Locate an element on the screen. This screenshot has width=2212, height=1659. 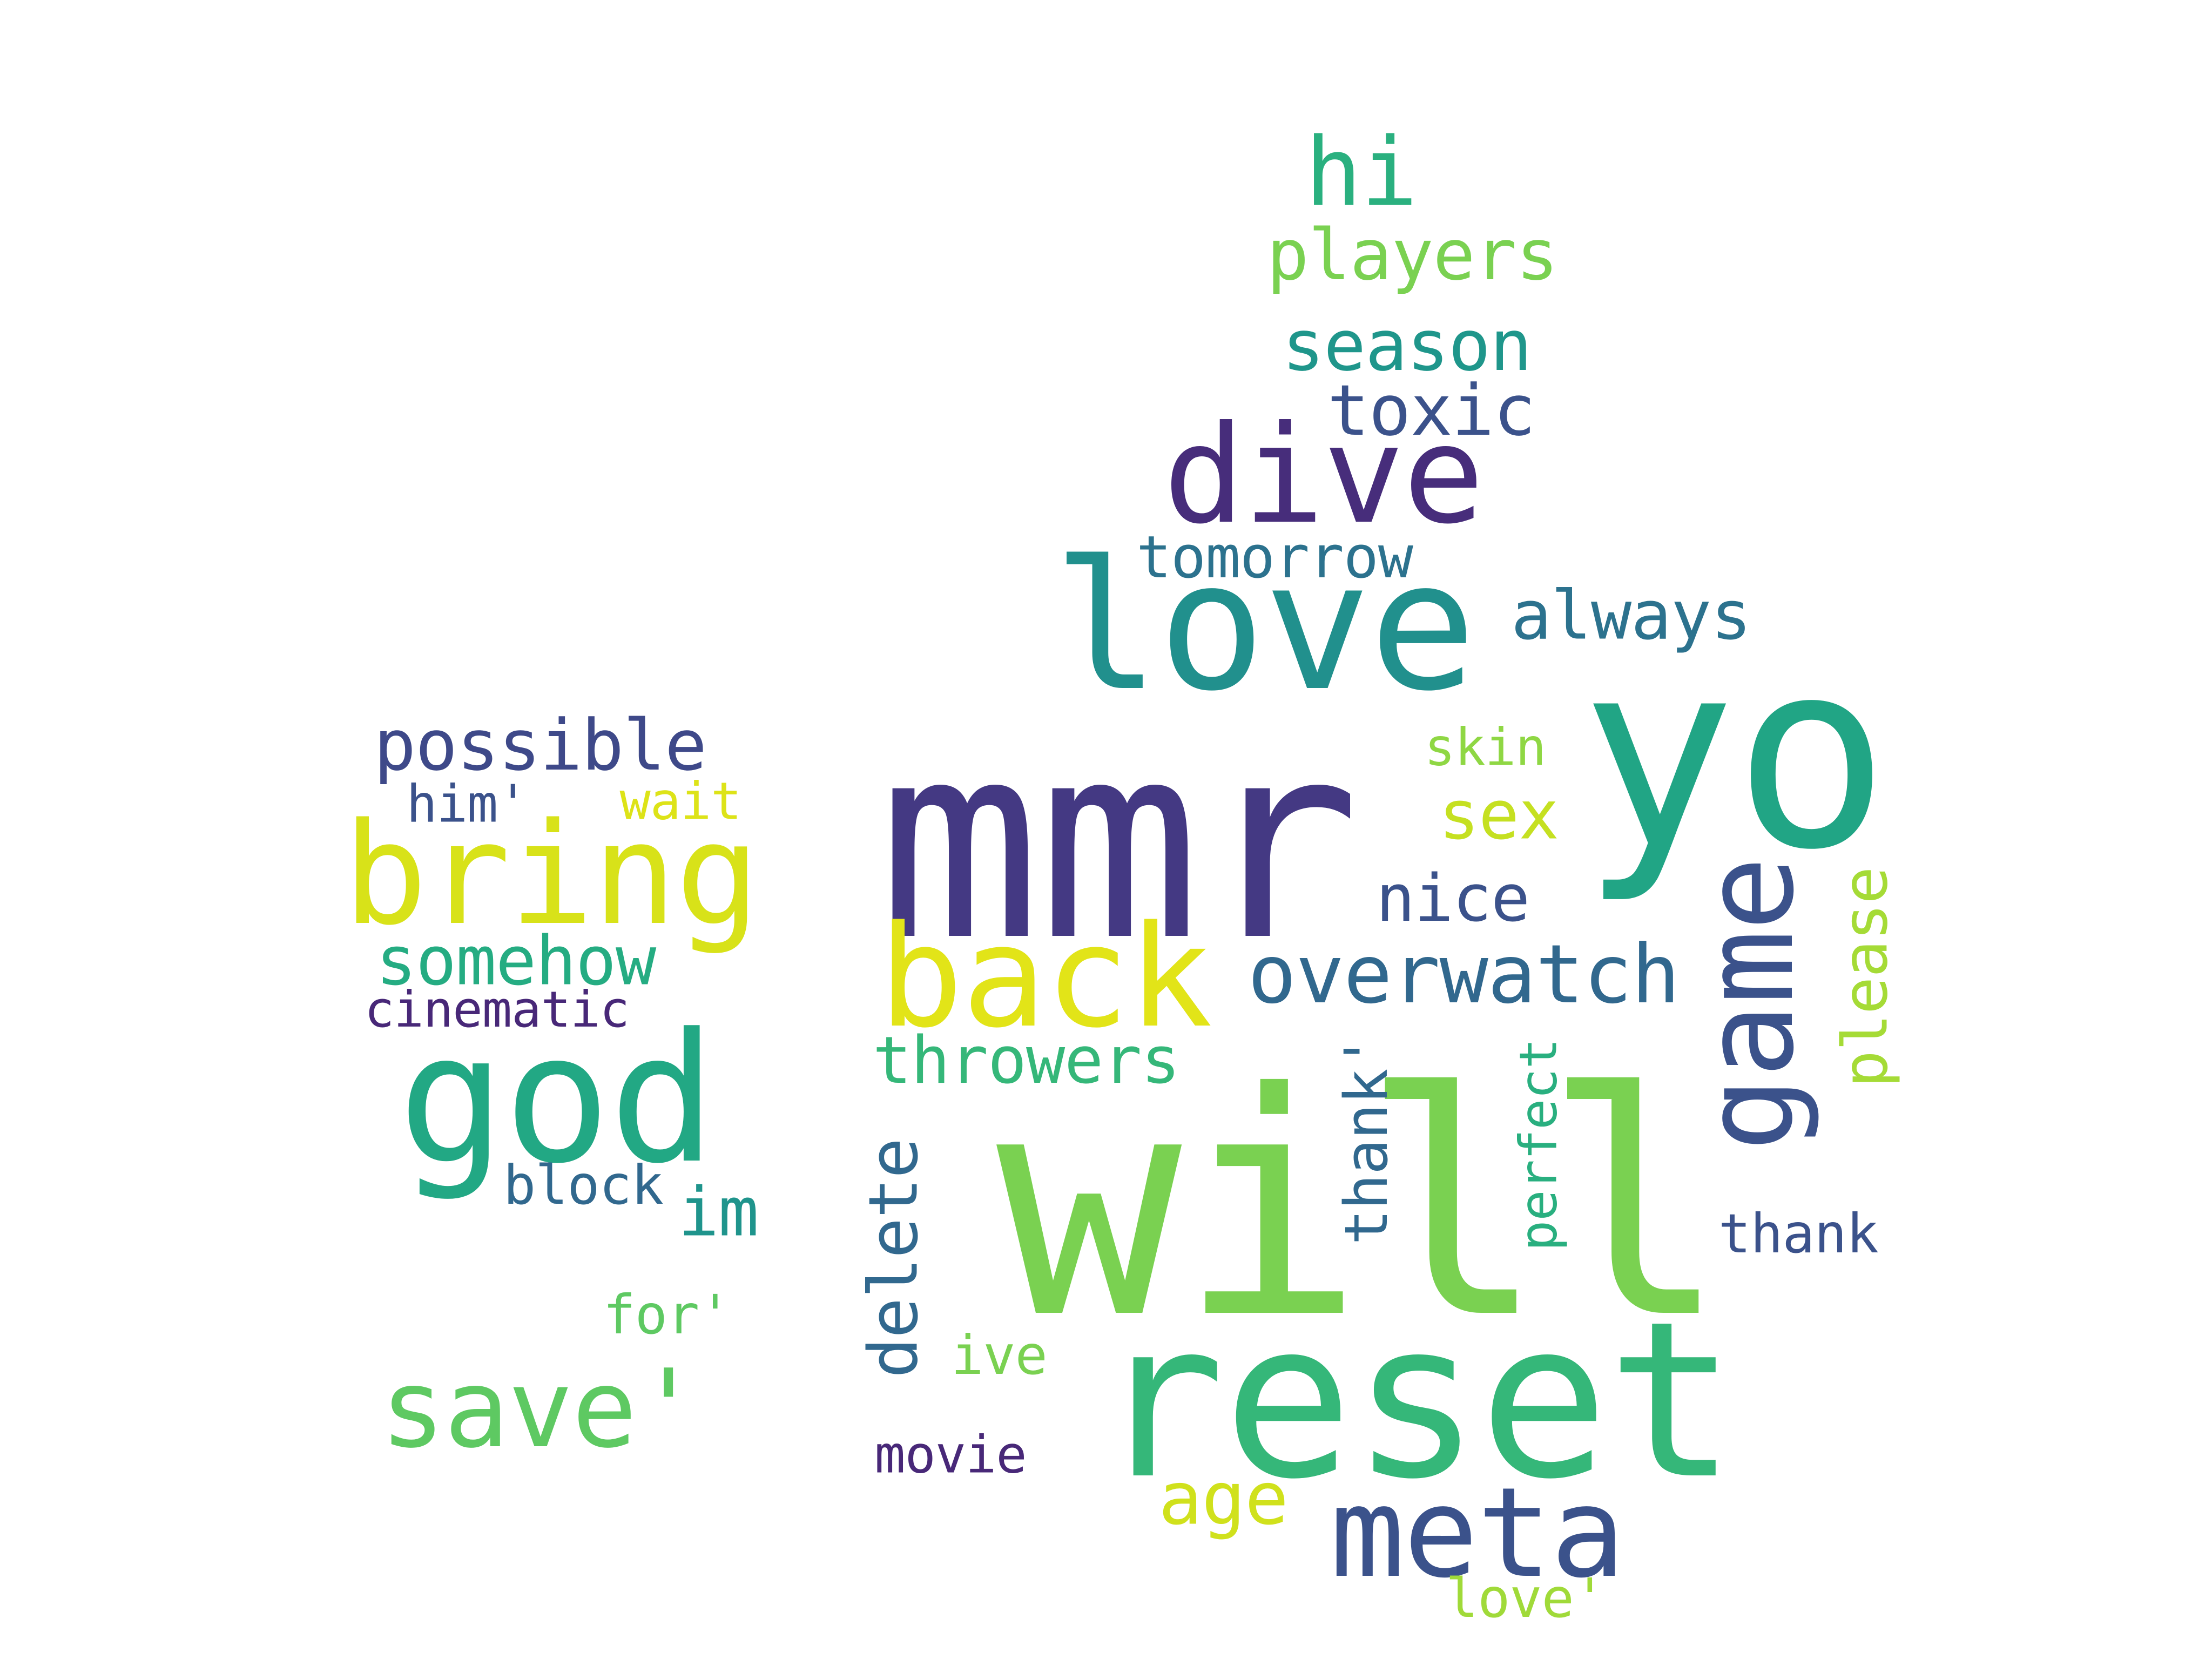
word-game: game is located at coordinates (1749, 1004).